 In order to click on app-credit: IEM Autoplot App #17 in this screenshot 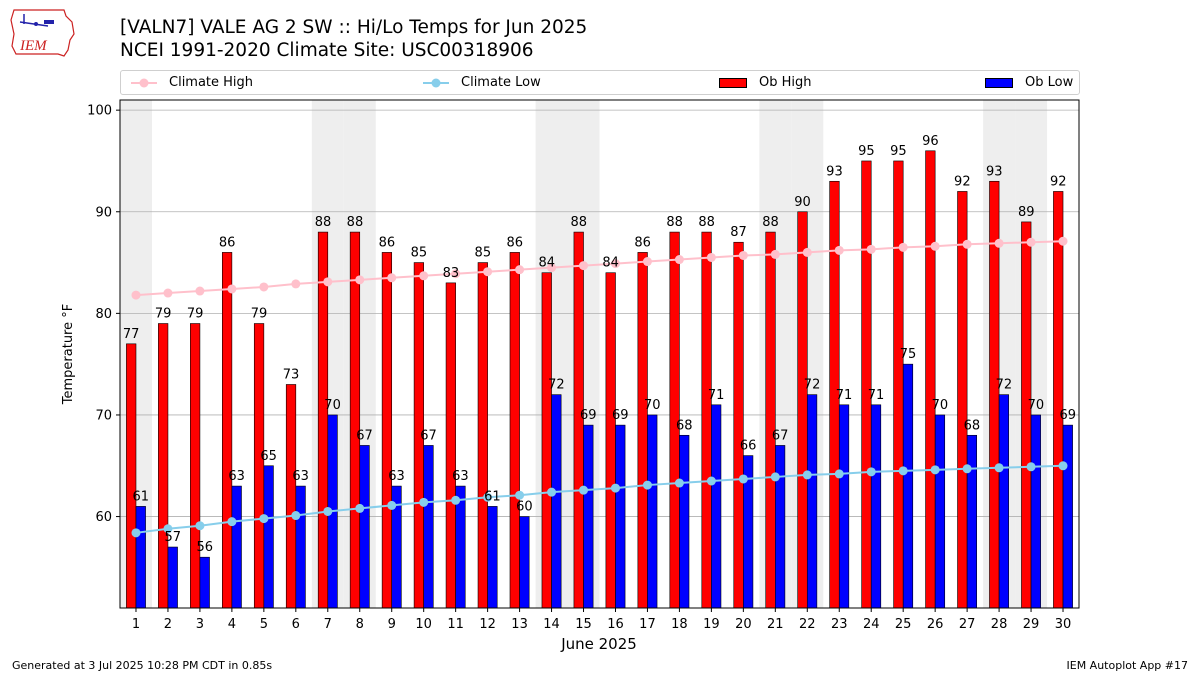, I will do `click(1127, 665)`.